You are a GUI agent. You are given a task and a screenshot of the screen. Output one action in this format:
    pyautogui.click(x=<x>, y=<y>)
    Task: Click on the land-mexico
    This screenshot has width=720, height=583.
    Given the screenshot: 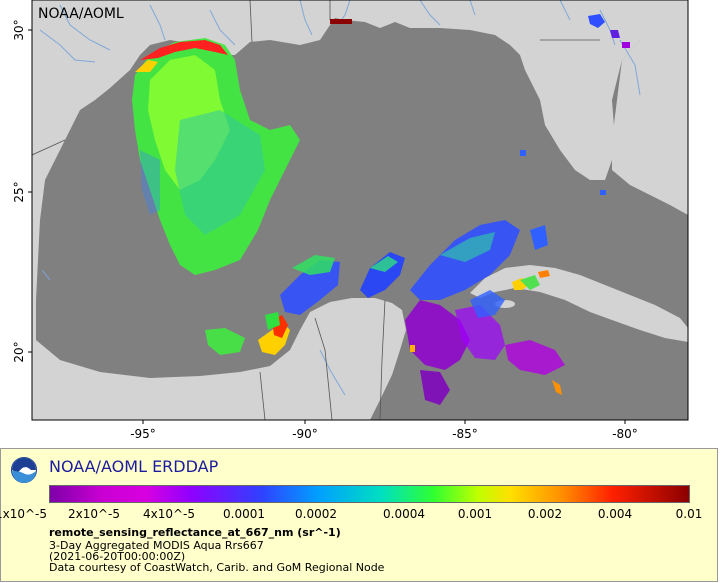 What is the action you would take?
    pyautogui.click(x=221, y=359)
    